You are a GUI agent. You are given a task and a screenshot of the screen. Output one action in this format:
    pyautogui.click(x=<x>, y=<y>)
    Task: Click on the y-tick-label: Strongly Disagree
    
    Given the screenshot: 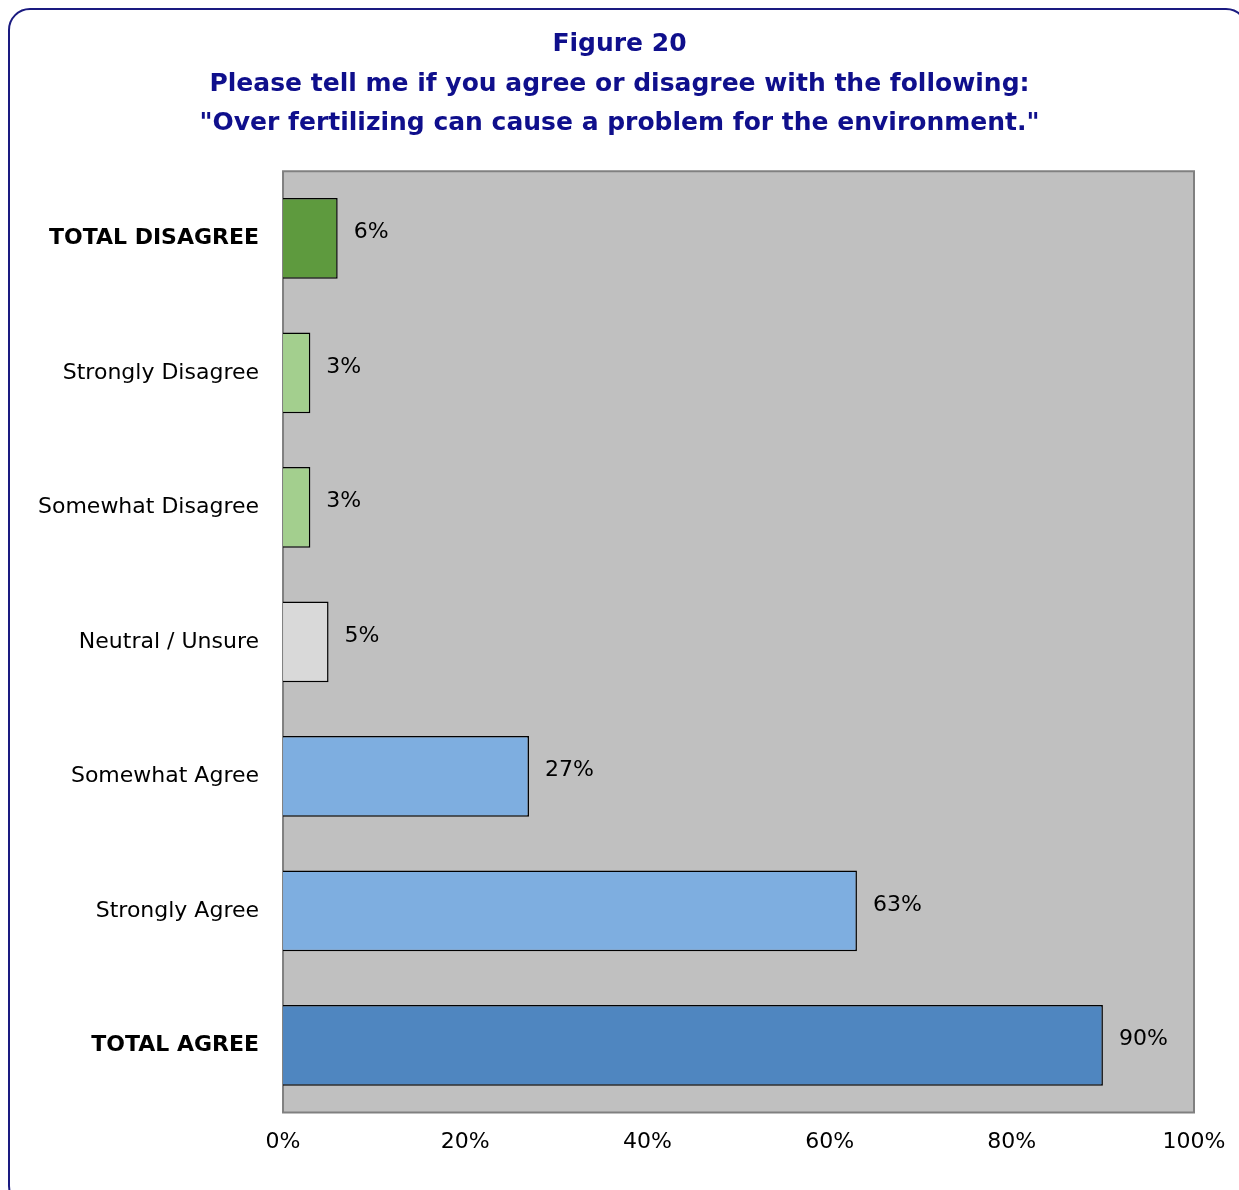 What is the action you would take?
    pyautogui.click(x=161, y=371)
    